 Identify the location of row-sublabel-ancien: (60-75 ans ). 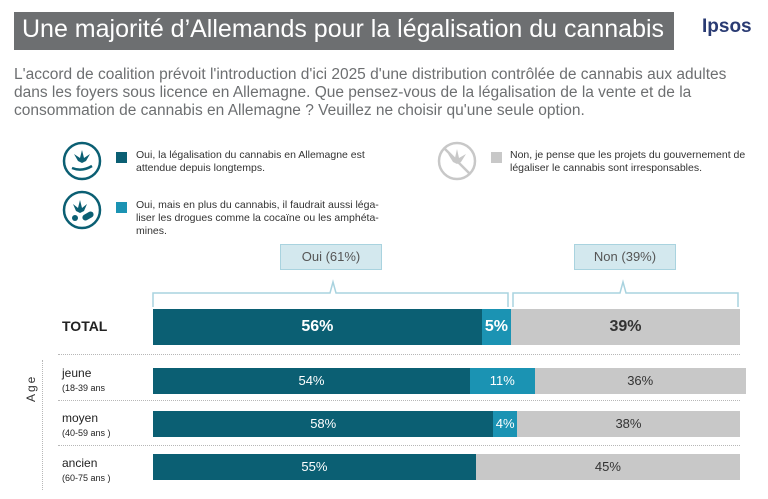
(86, 478).